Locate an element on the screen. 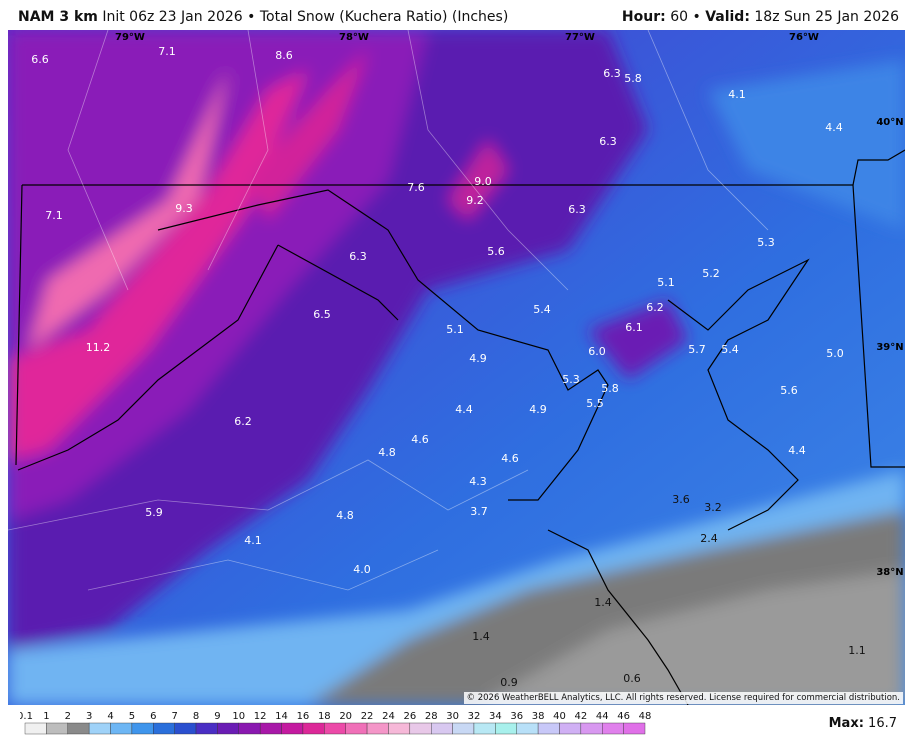 Image resolution: width=913 pixels, height=750 pixels. colorbar-tick: 38 is located at coordinates (538, 716).